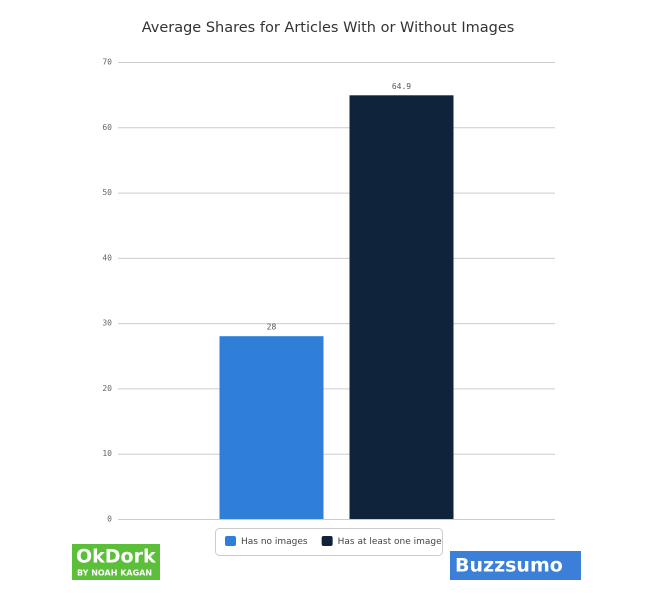 Image resolution: width=650 pixels, height=600 pixels. Describe the element at coordinates (274, 542) in the screenshot. I see `legend-label: Has no images` at that location.